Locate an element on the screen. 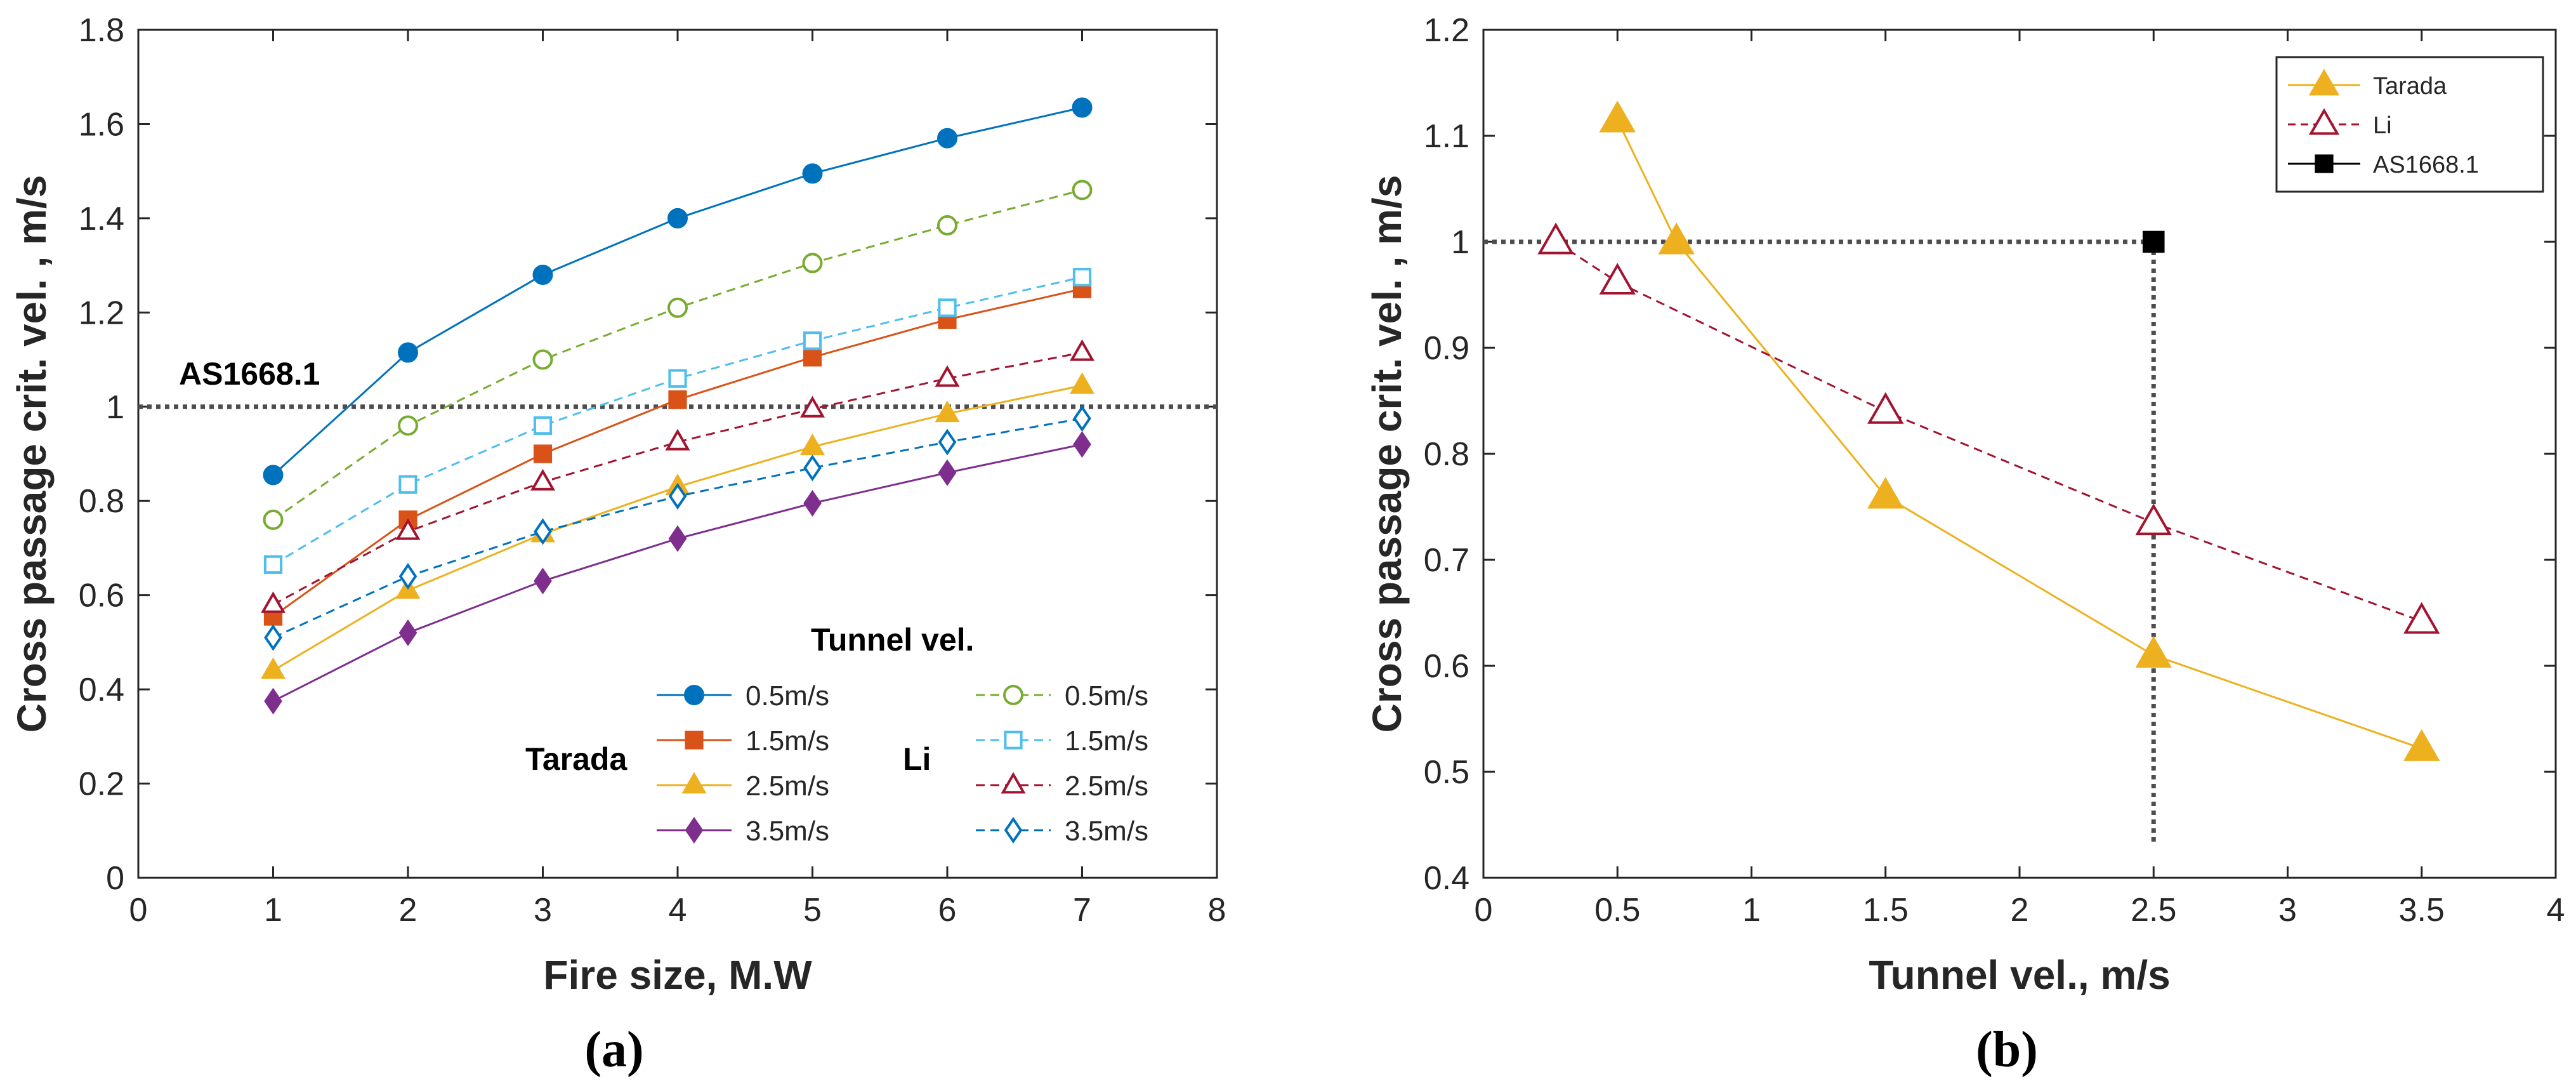 The width and height of the screenshot is (2576, 1086). legend-label: 1.5m/s is located at coordinates (1106, 741).